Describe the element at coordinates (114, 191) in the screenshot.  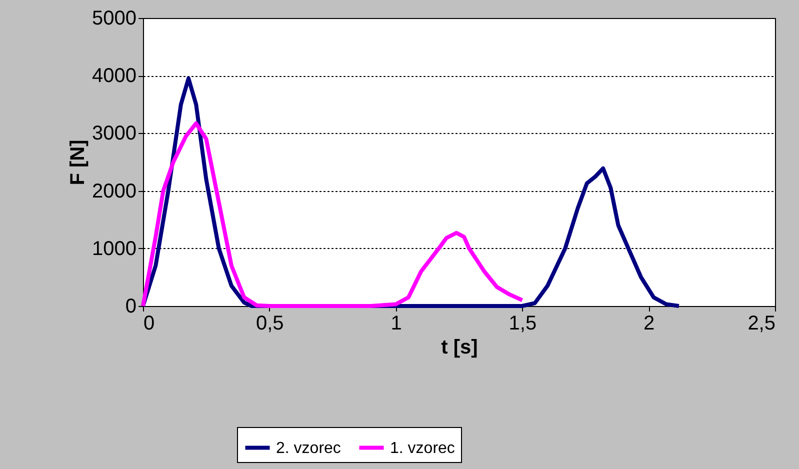
I see `y-tick-label: 2000` at that location.